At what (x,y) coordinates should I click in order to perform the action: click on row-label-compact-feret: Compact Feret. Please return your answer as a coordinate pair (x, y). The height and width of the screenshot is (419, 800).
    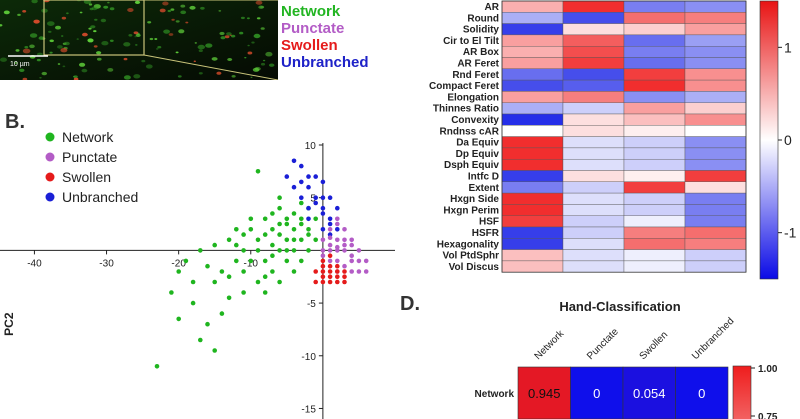
    Looking at the image, I should click on (464, 86).